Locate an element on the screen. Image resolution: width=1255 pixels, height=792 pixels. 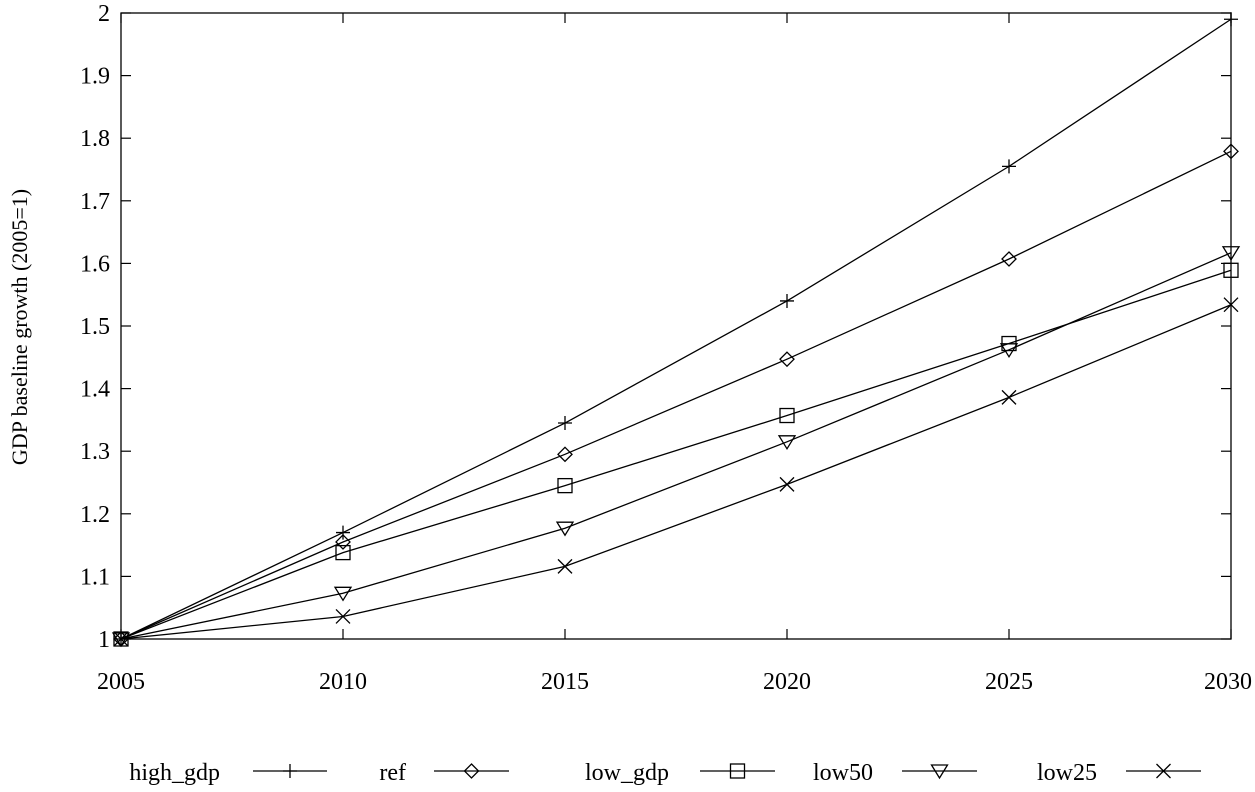
legend-label: ref is located at coordinates (392, 773).